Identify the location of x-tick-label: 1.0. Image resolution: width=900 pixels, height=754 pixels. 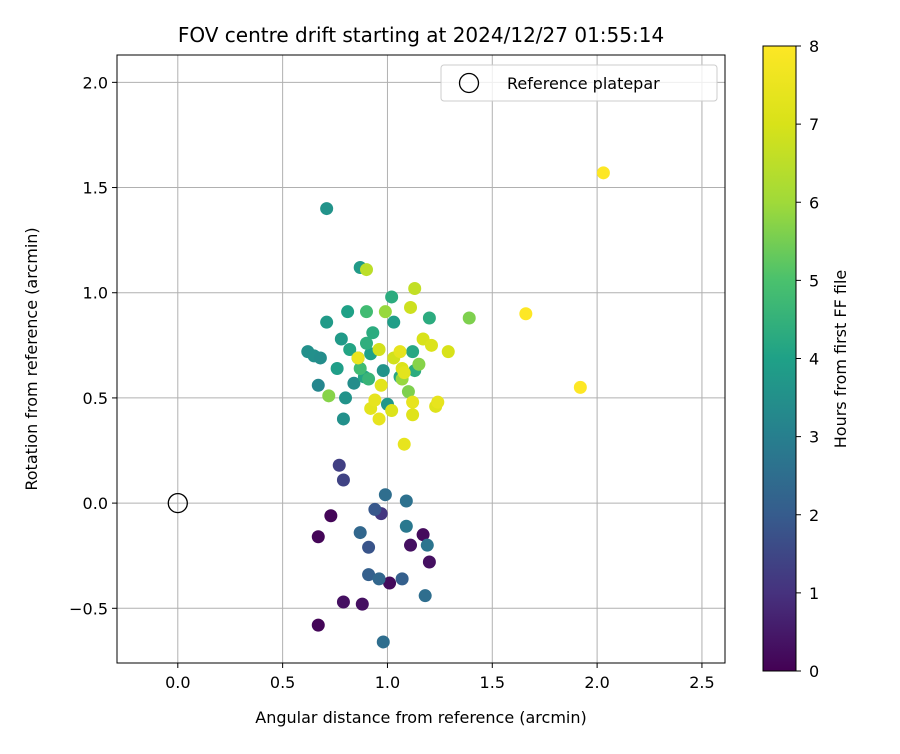
(387, 682).